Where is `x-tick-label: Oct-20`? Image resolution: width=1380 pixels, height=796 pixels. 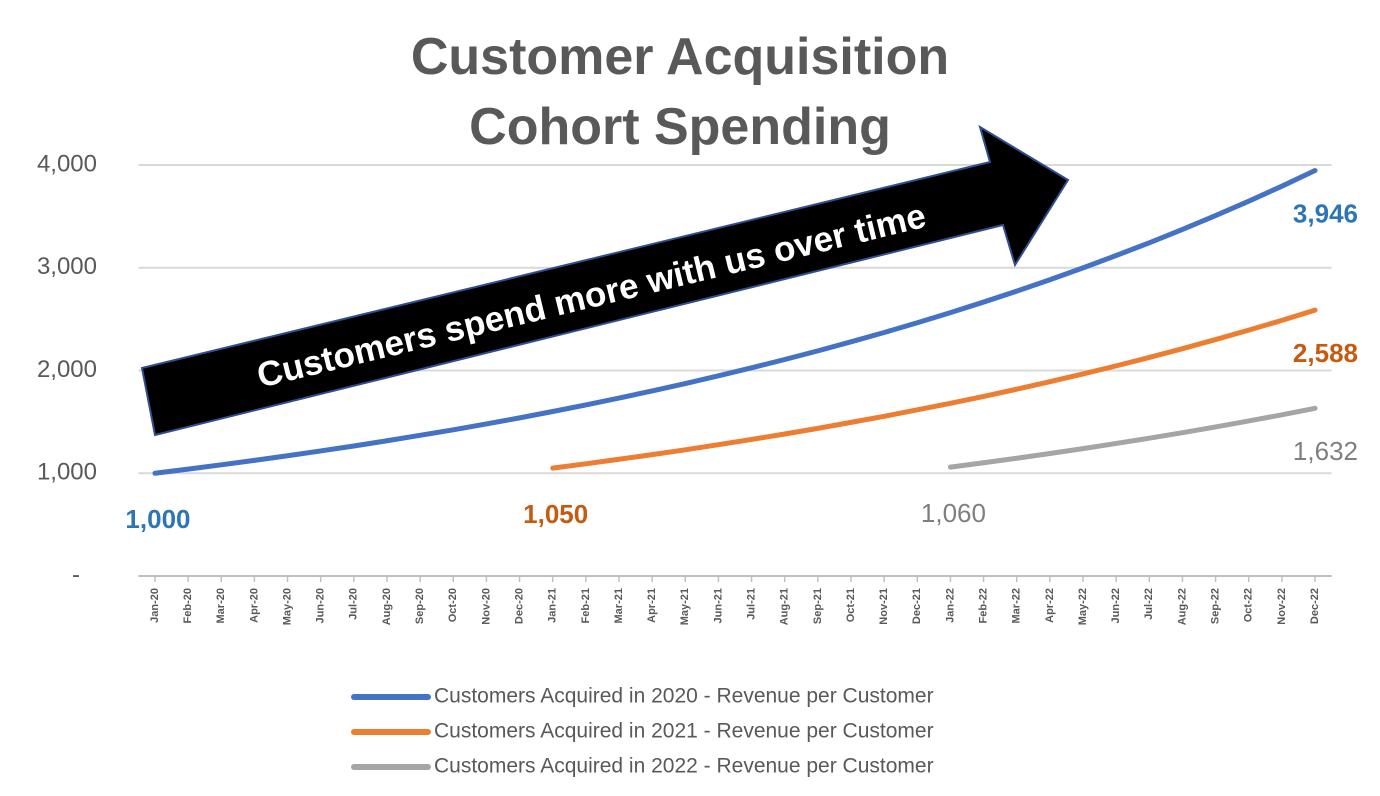
x-tick-label: Oct-20 is located at coordinates (453, 605).